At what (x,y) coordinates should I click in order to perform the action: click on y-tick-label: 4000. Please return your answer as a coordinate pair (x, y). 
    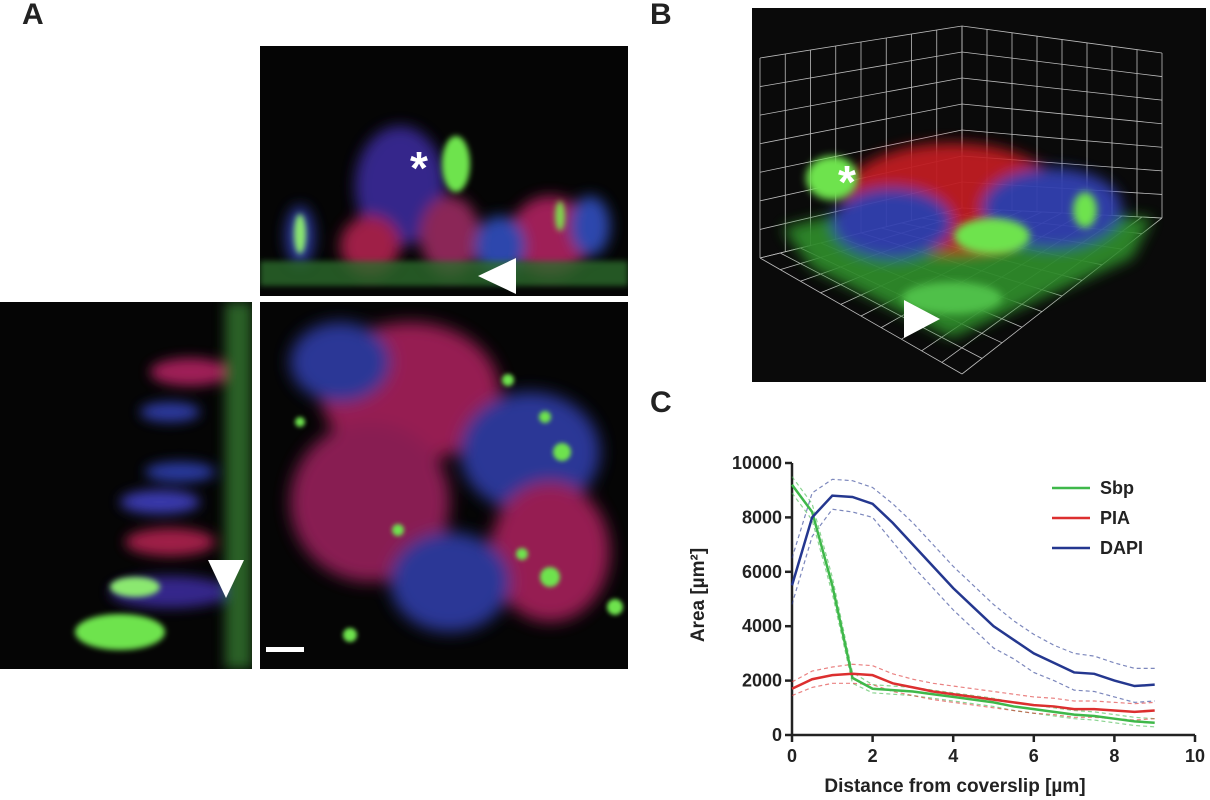
    Looking at the image, I should click on (762, 626).